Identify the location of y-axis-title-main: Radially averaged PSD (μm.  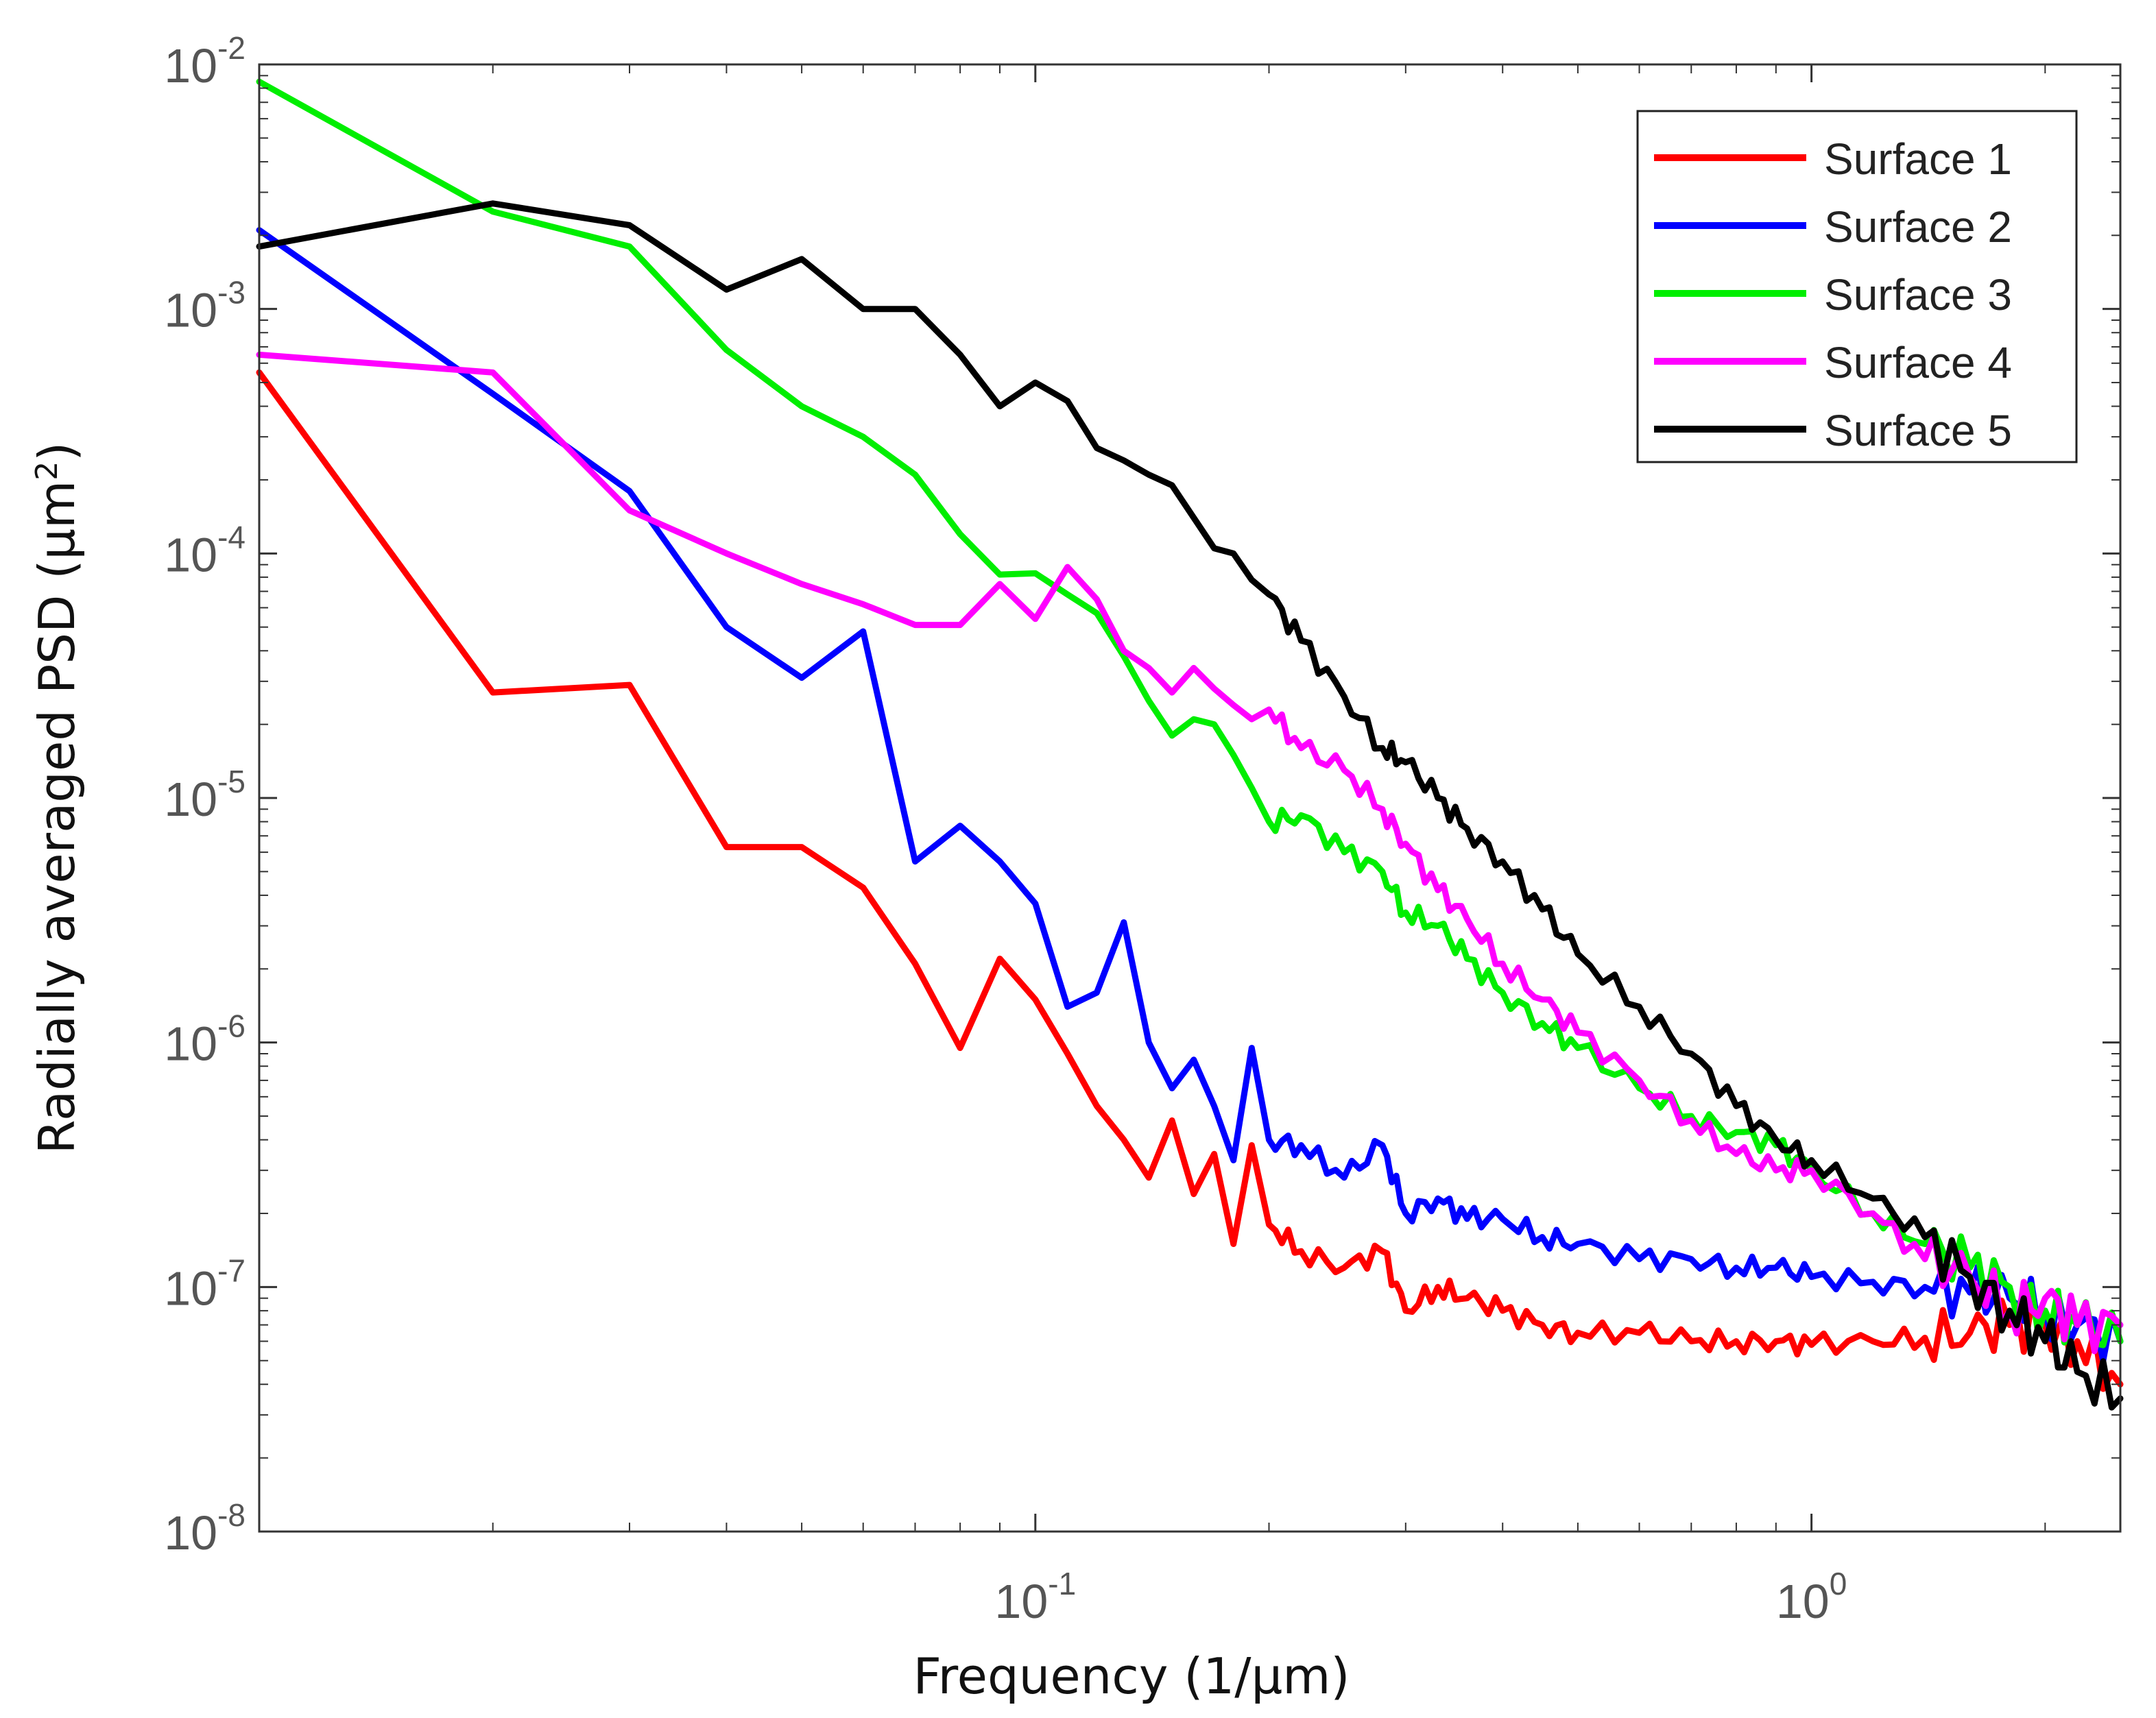
(57, 817).